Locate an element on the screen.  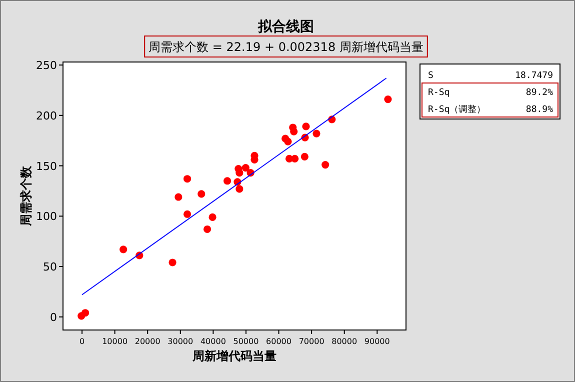
x-tick-label: 30000 is located at coordinates (181, 341).